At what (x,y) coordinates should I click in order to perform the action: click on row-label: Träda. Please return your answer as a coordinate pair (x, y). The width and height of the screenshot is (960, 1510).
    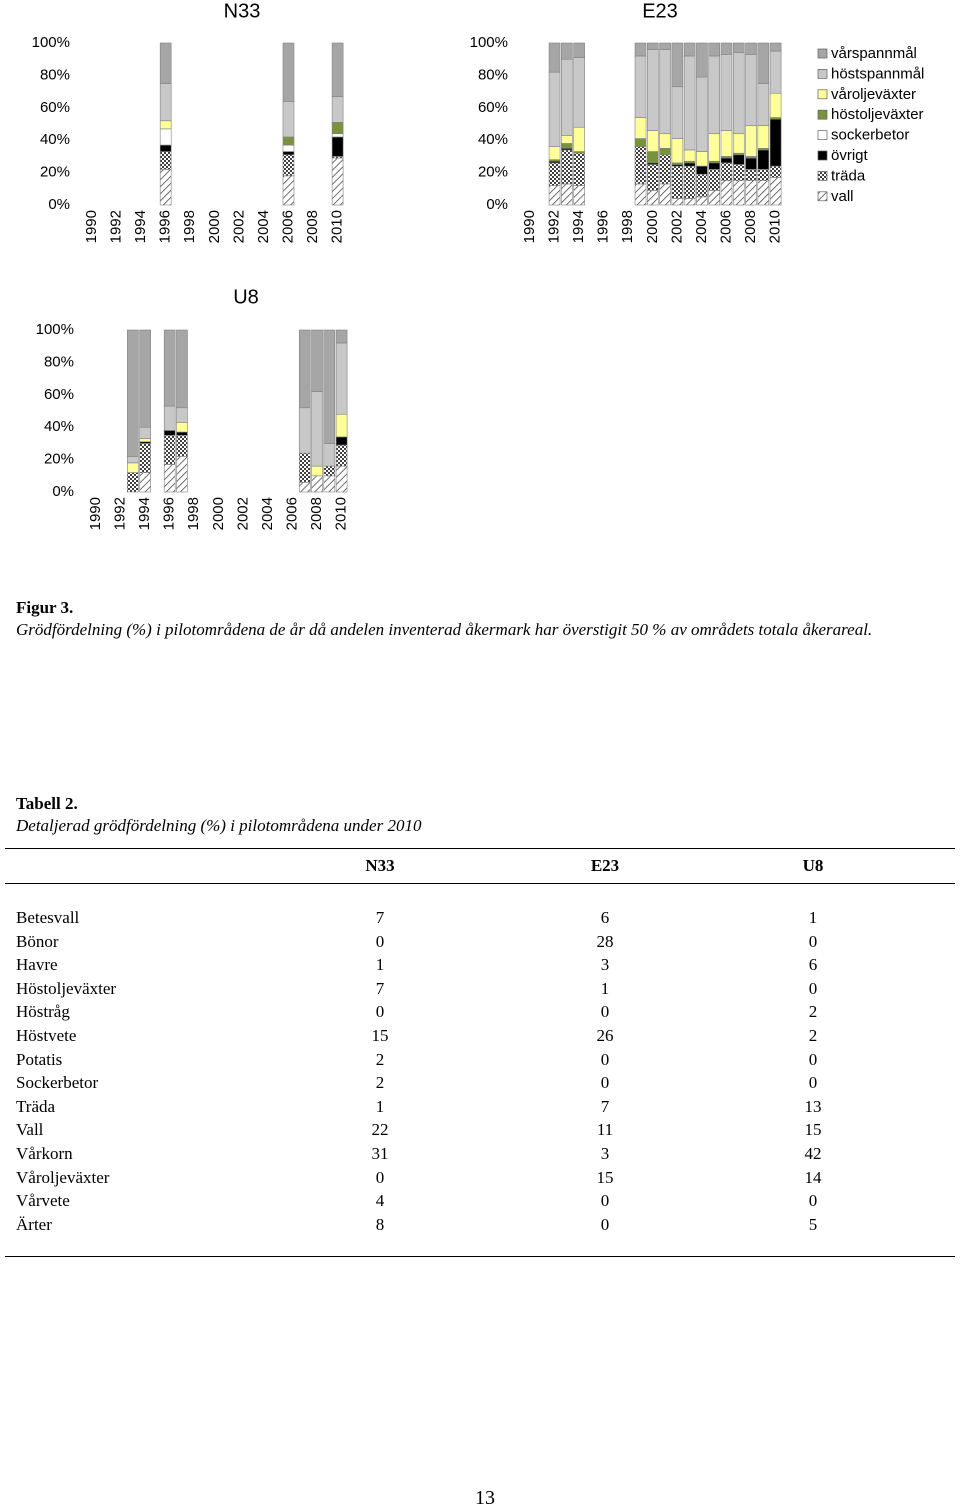
    Looking at the image, I should click on (36, 1106).